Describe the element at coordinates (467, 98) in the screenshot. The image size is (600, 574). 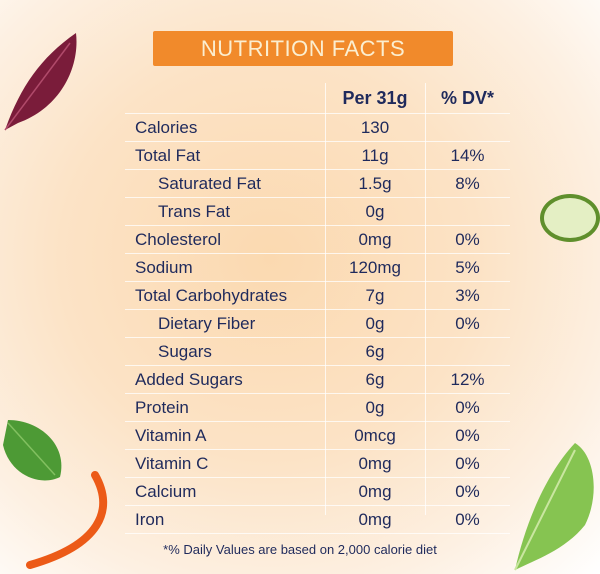
I see `header-daily-value: % DV*` at that location.